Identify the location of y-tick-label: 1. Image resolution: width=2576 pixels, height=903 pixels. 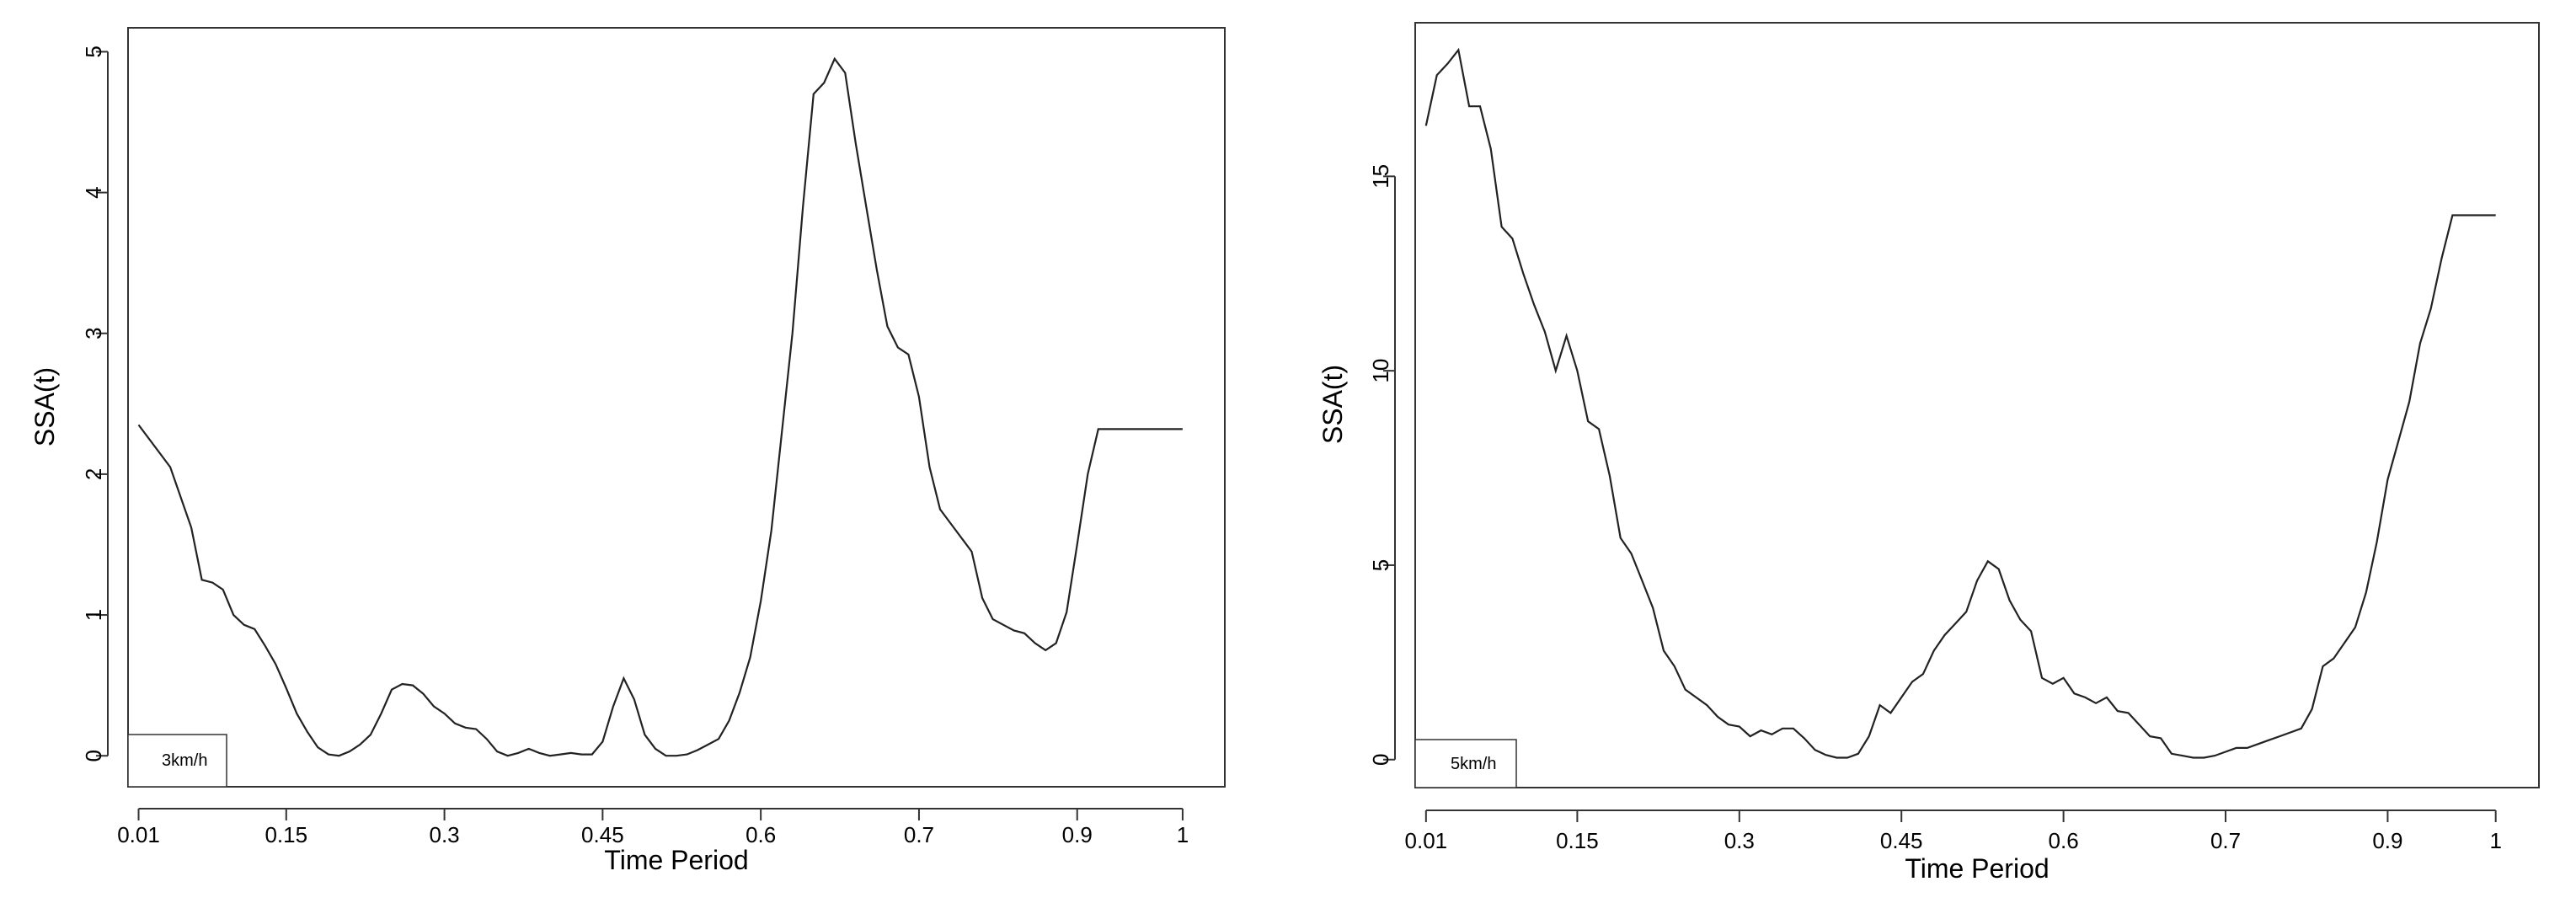
(93, 615).